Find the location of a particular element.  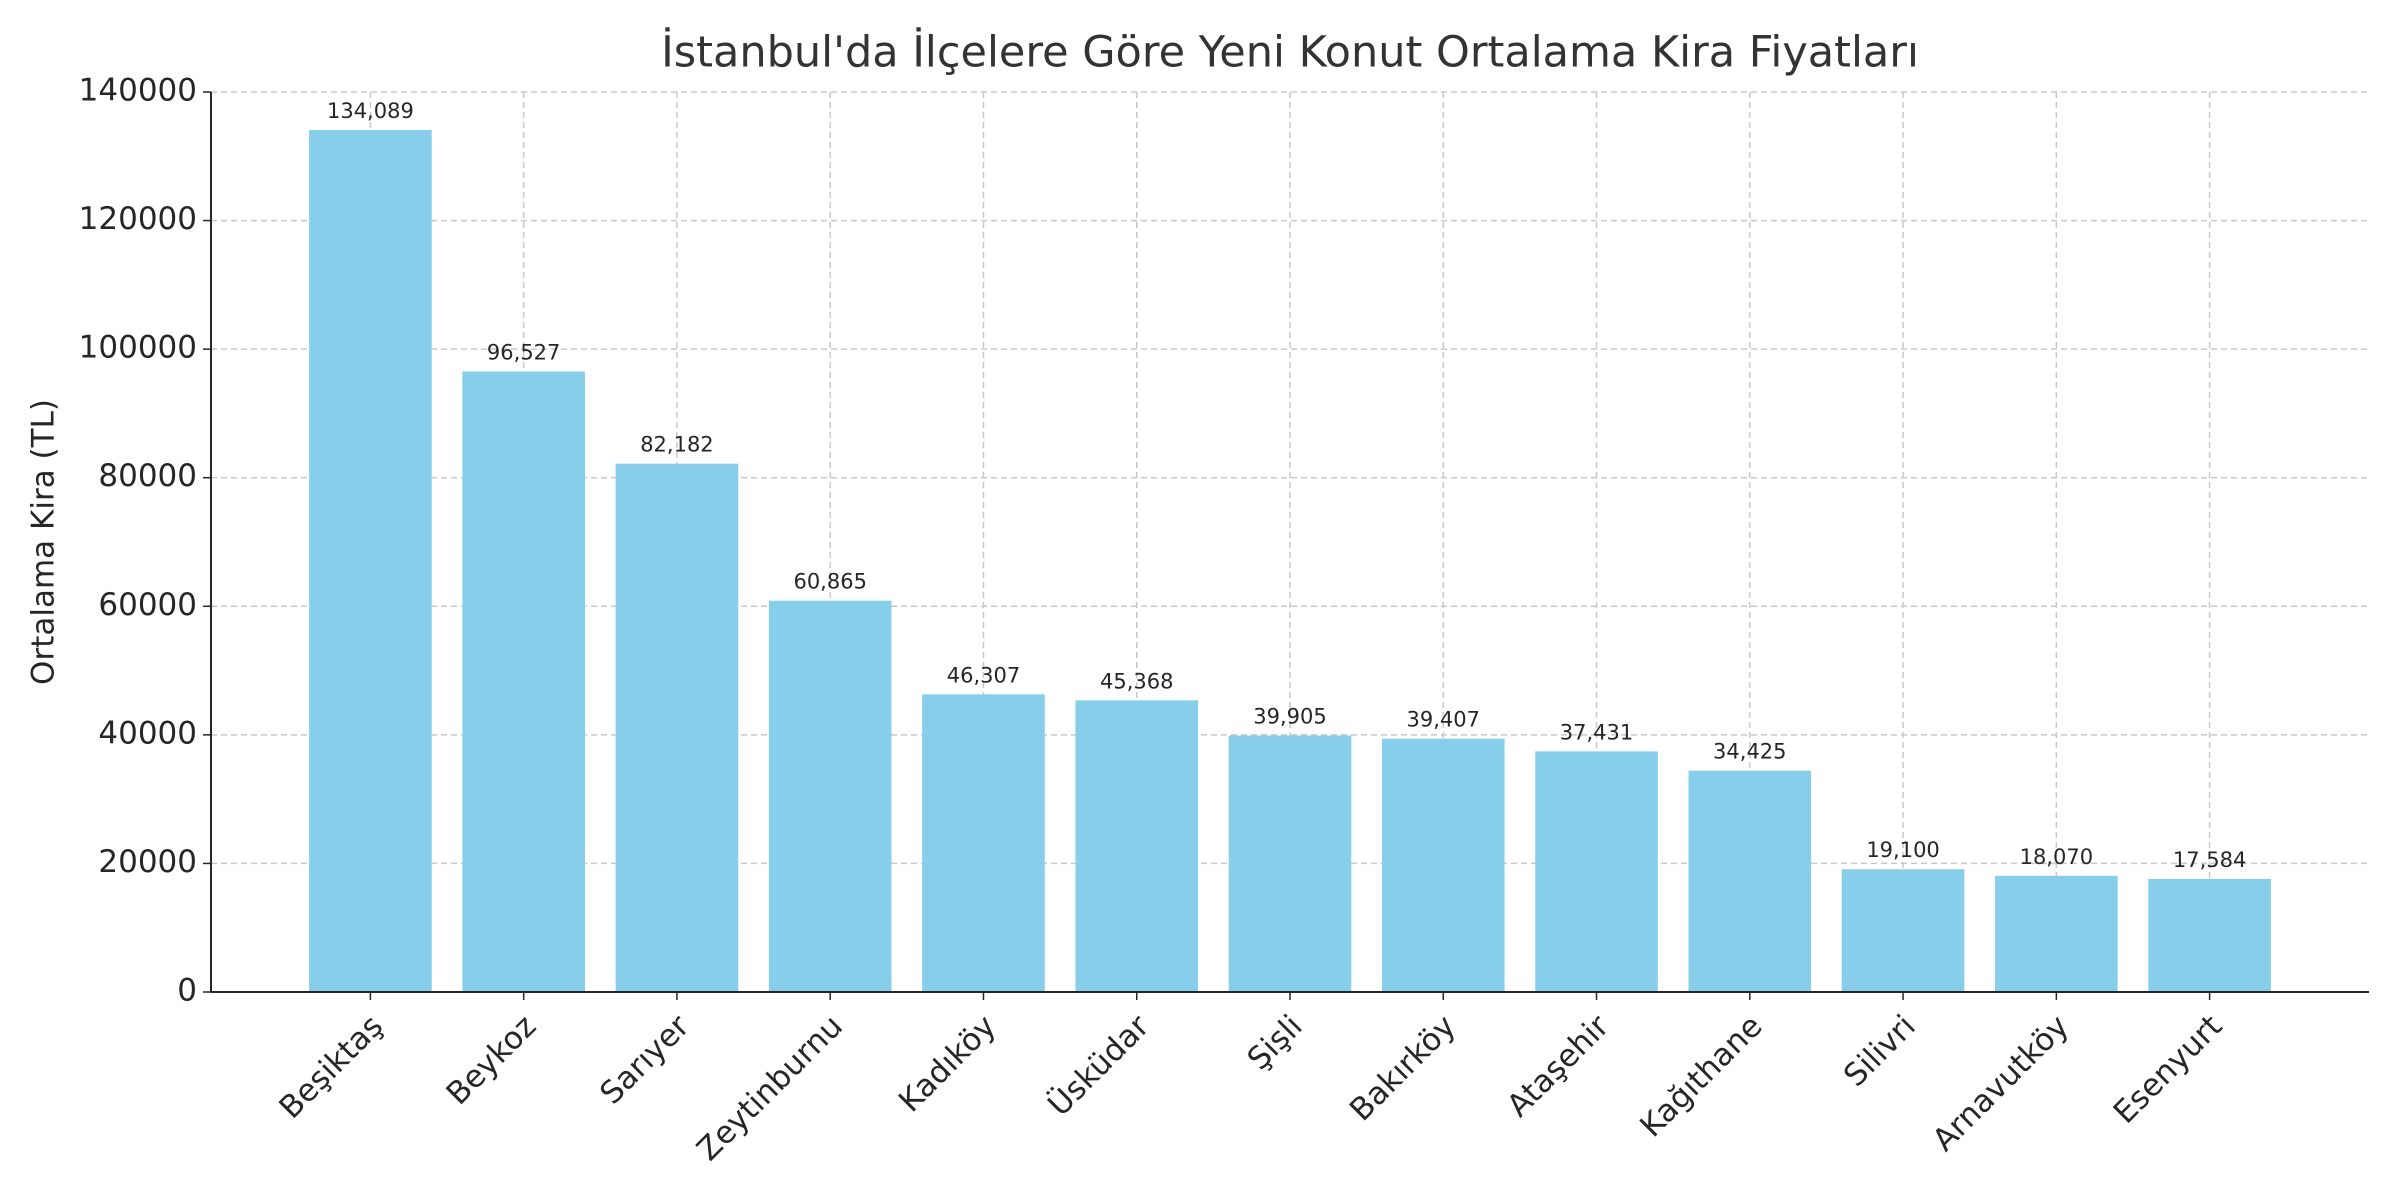

value-label: 34,425 is located at coordinates (1749, 752).